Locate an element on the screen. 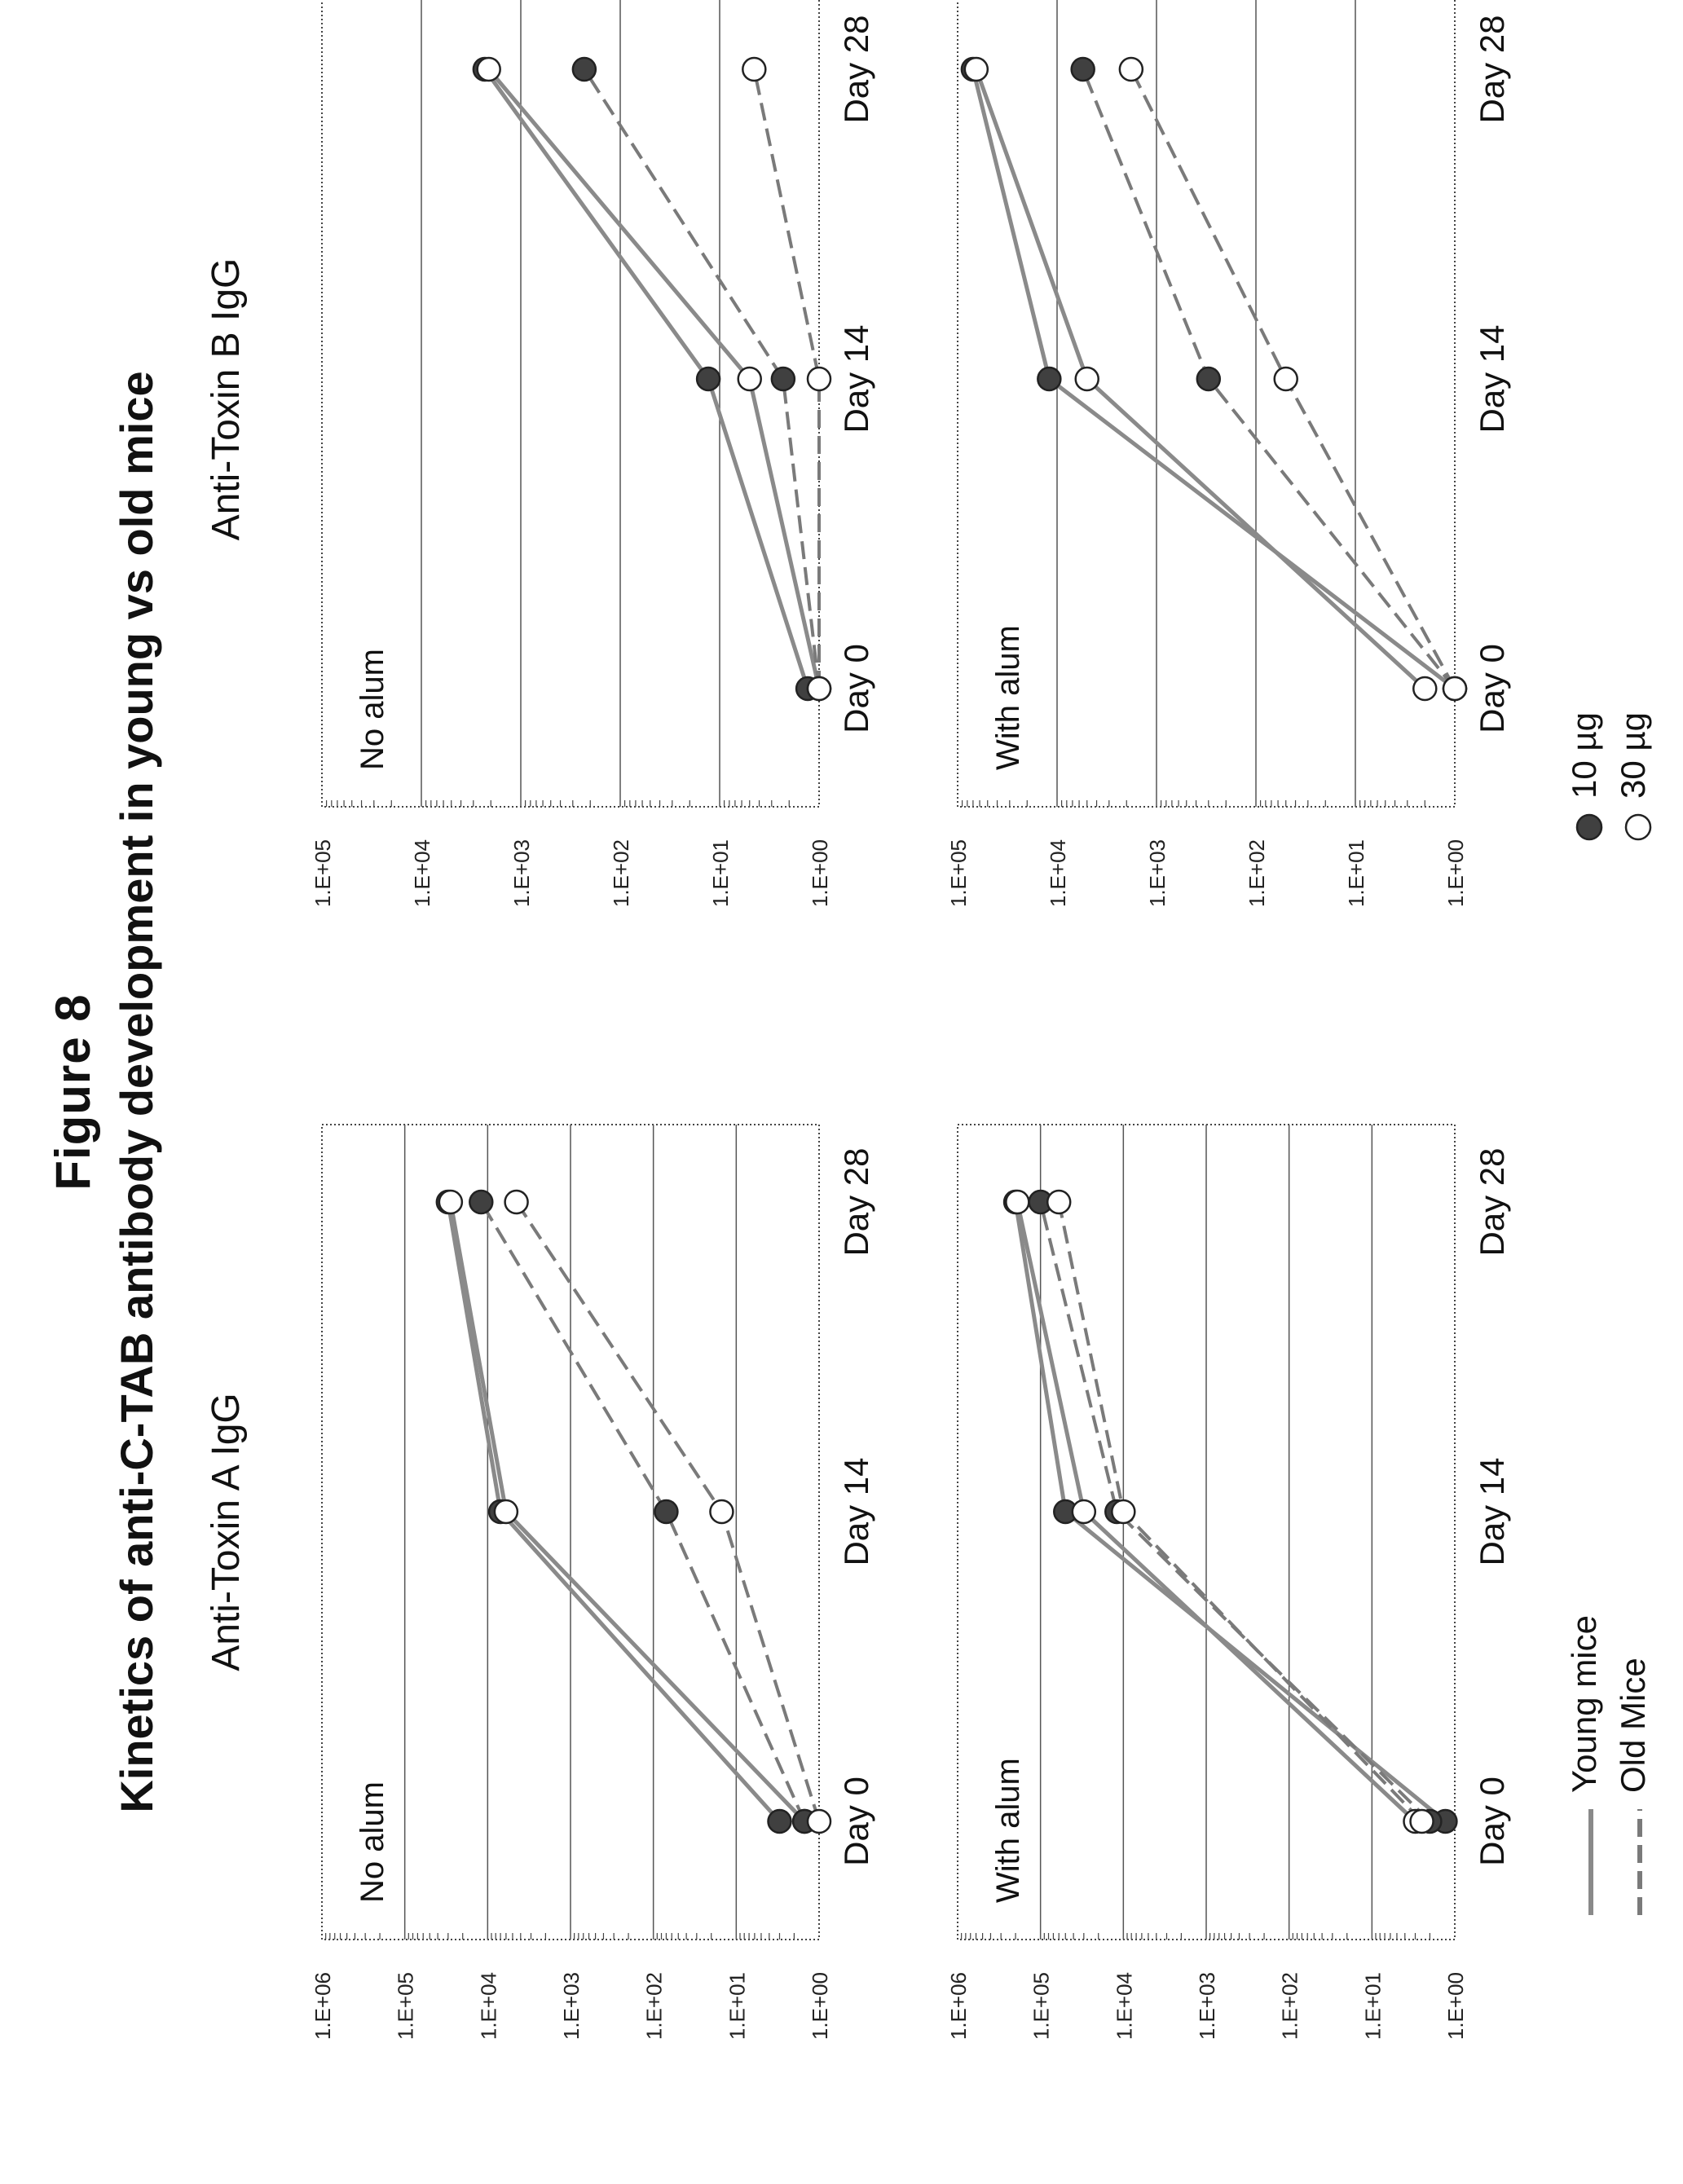 Image resolution: width=1683 pixels, height=2184 pixels. toxin-a-no-alum-annotation: No alum is located at coordinates (372, 1842).